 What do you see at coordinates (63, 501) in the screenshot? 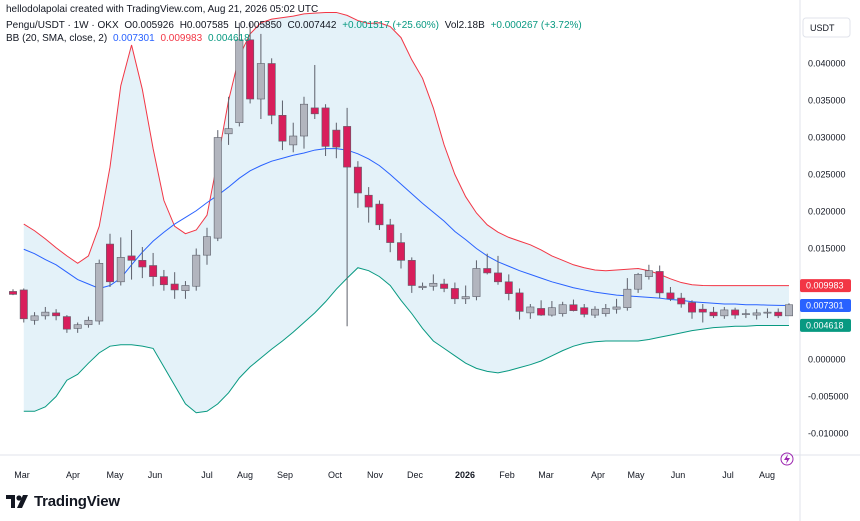
I see `tradingview-logo: TradingView` at bounding box center [63, 501].